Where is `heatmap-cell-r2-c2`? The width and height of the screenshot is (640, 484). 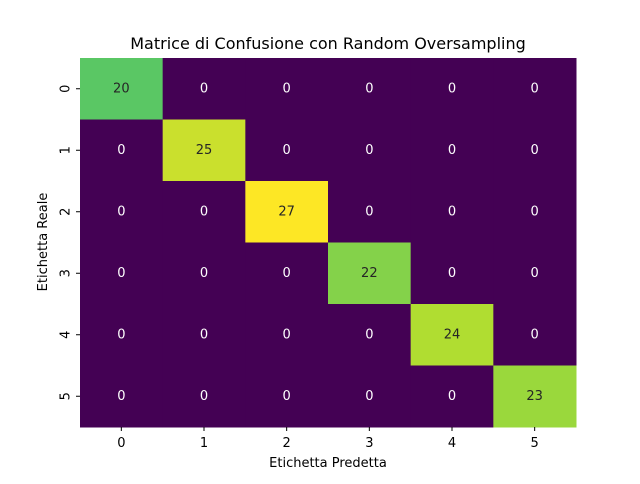
heatmap-cell-r2-c2 is located at coordinates (287, 212).